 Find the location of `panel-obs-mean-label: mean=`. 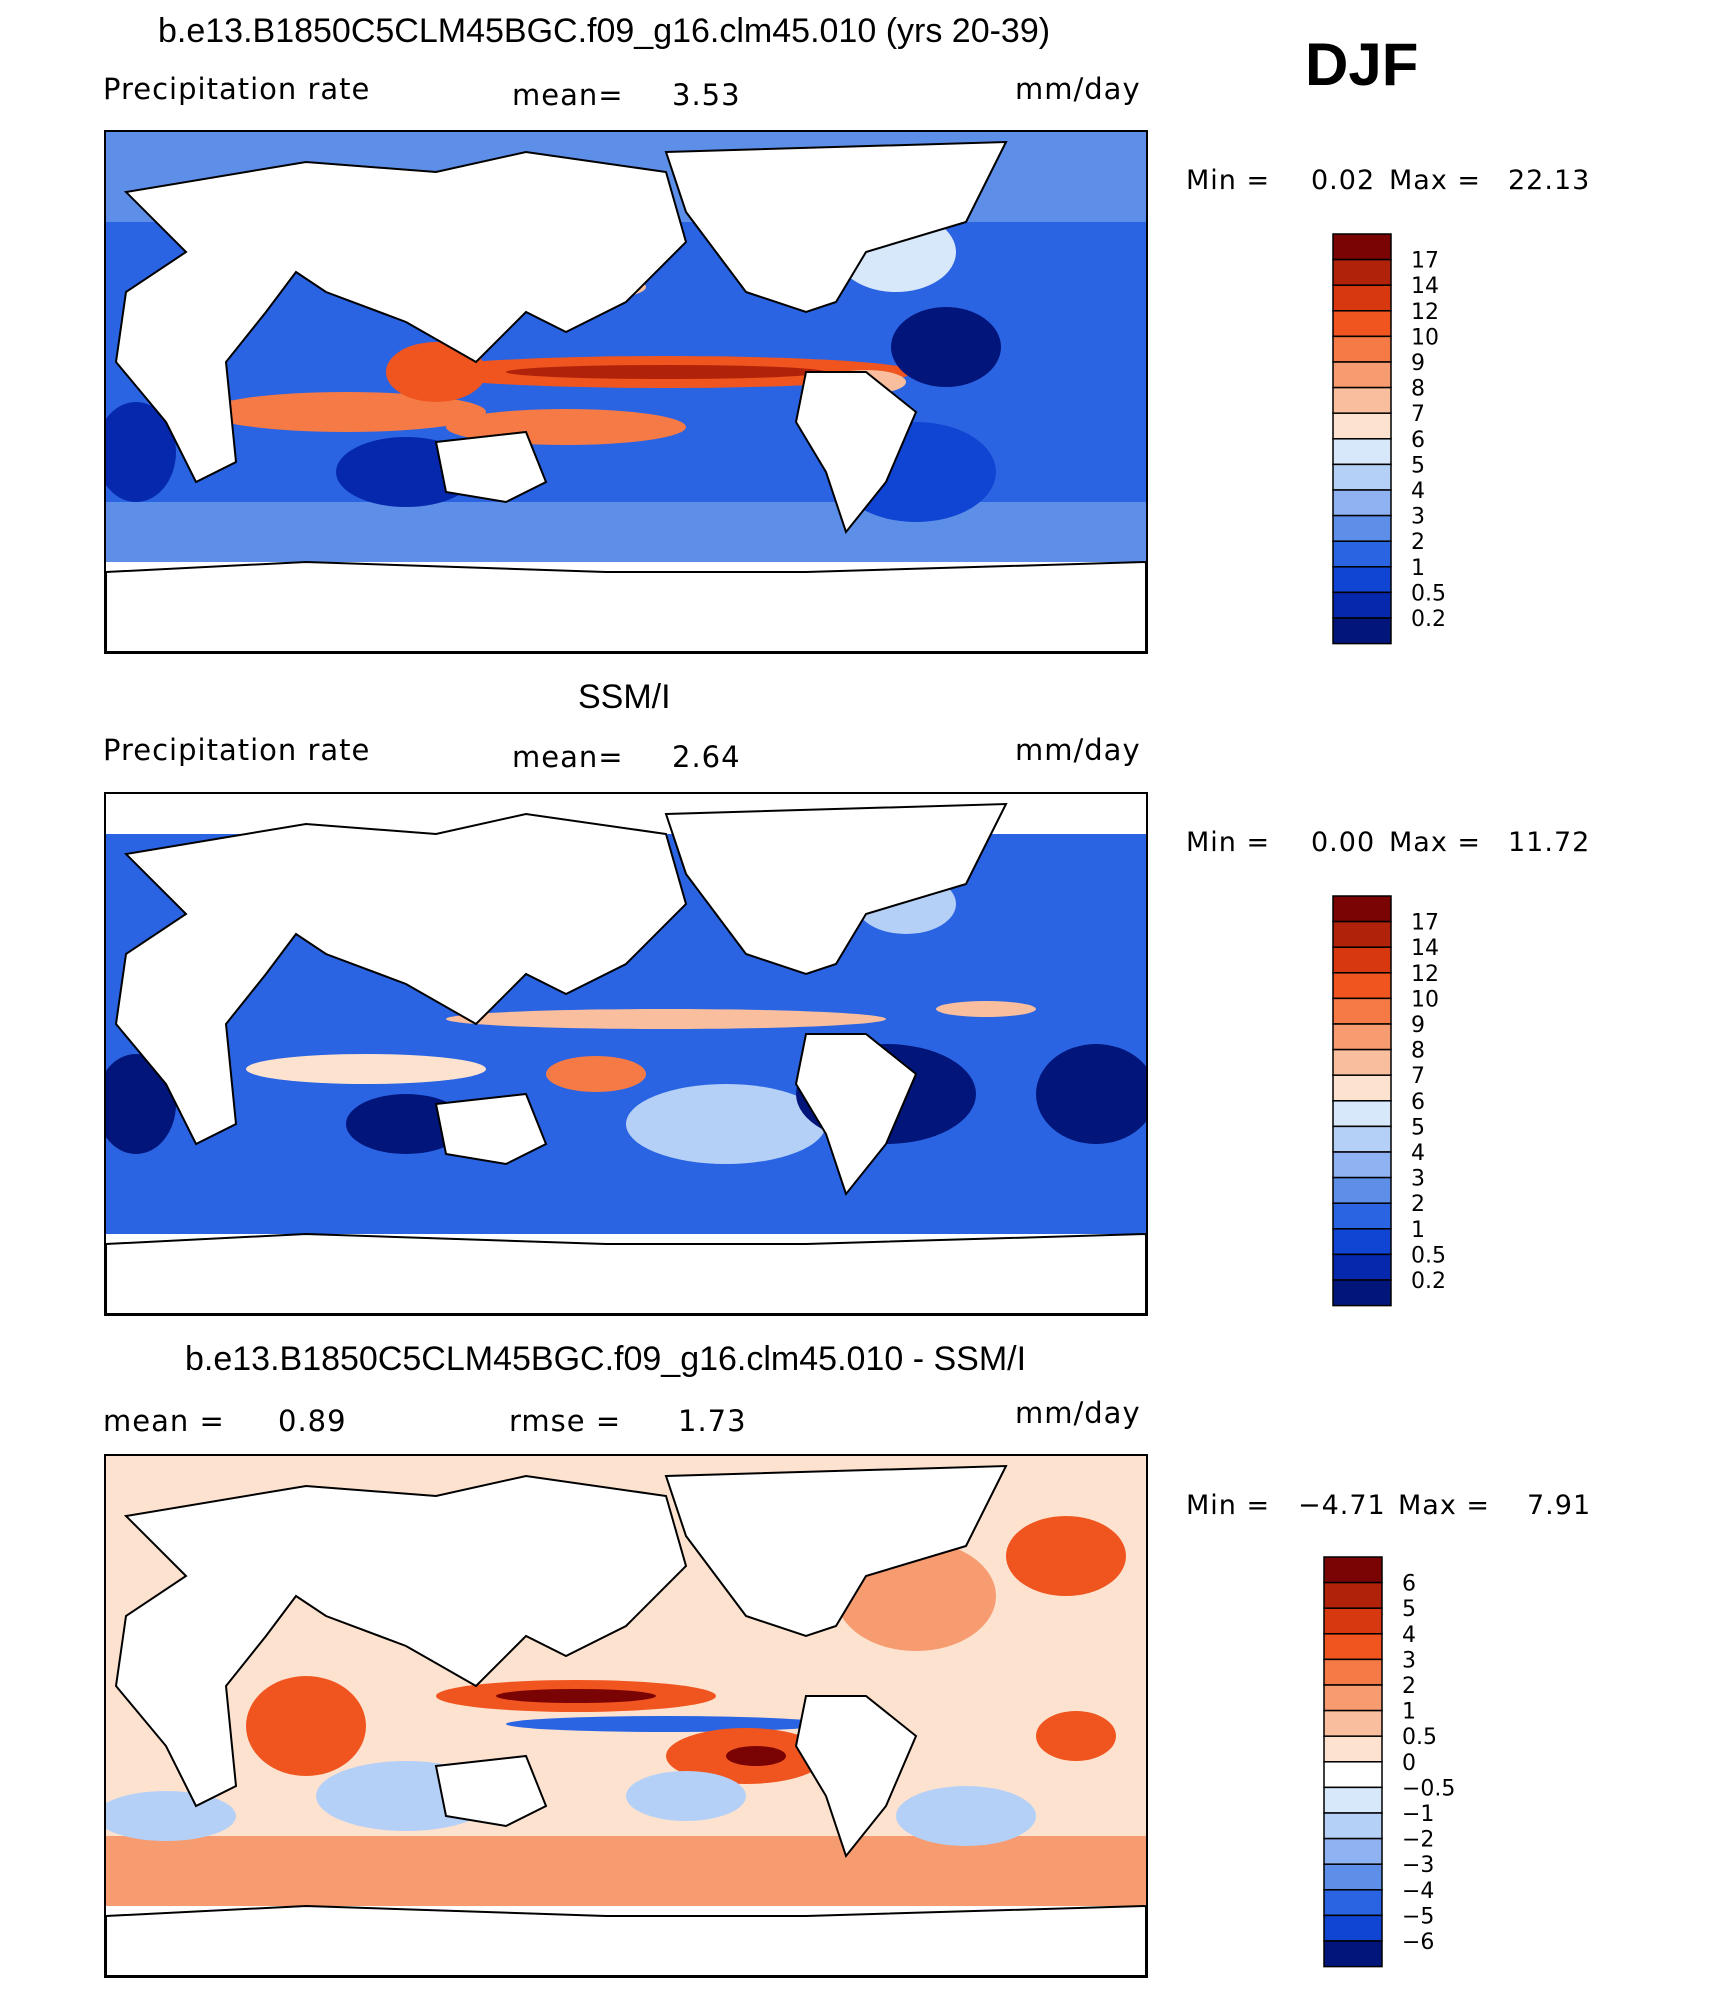

panel-obs-mean-label: mean= is located at coordinates (568, 757).